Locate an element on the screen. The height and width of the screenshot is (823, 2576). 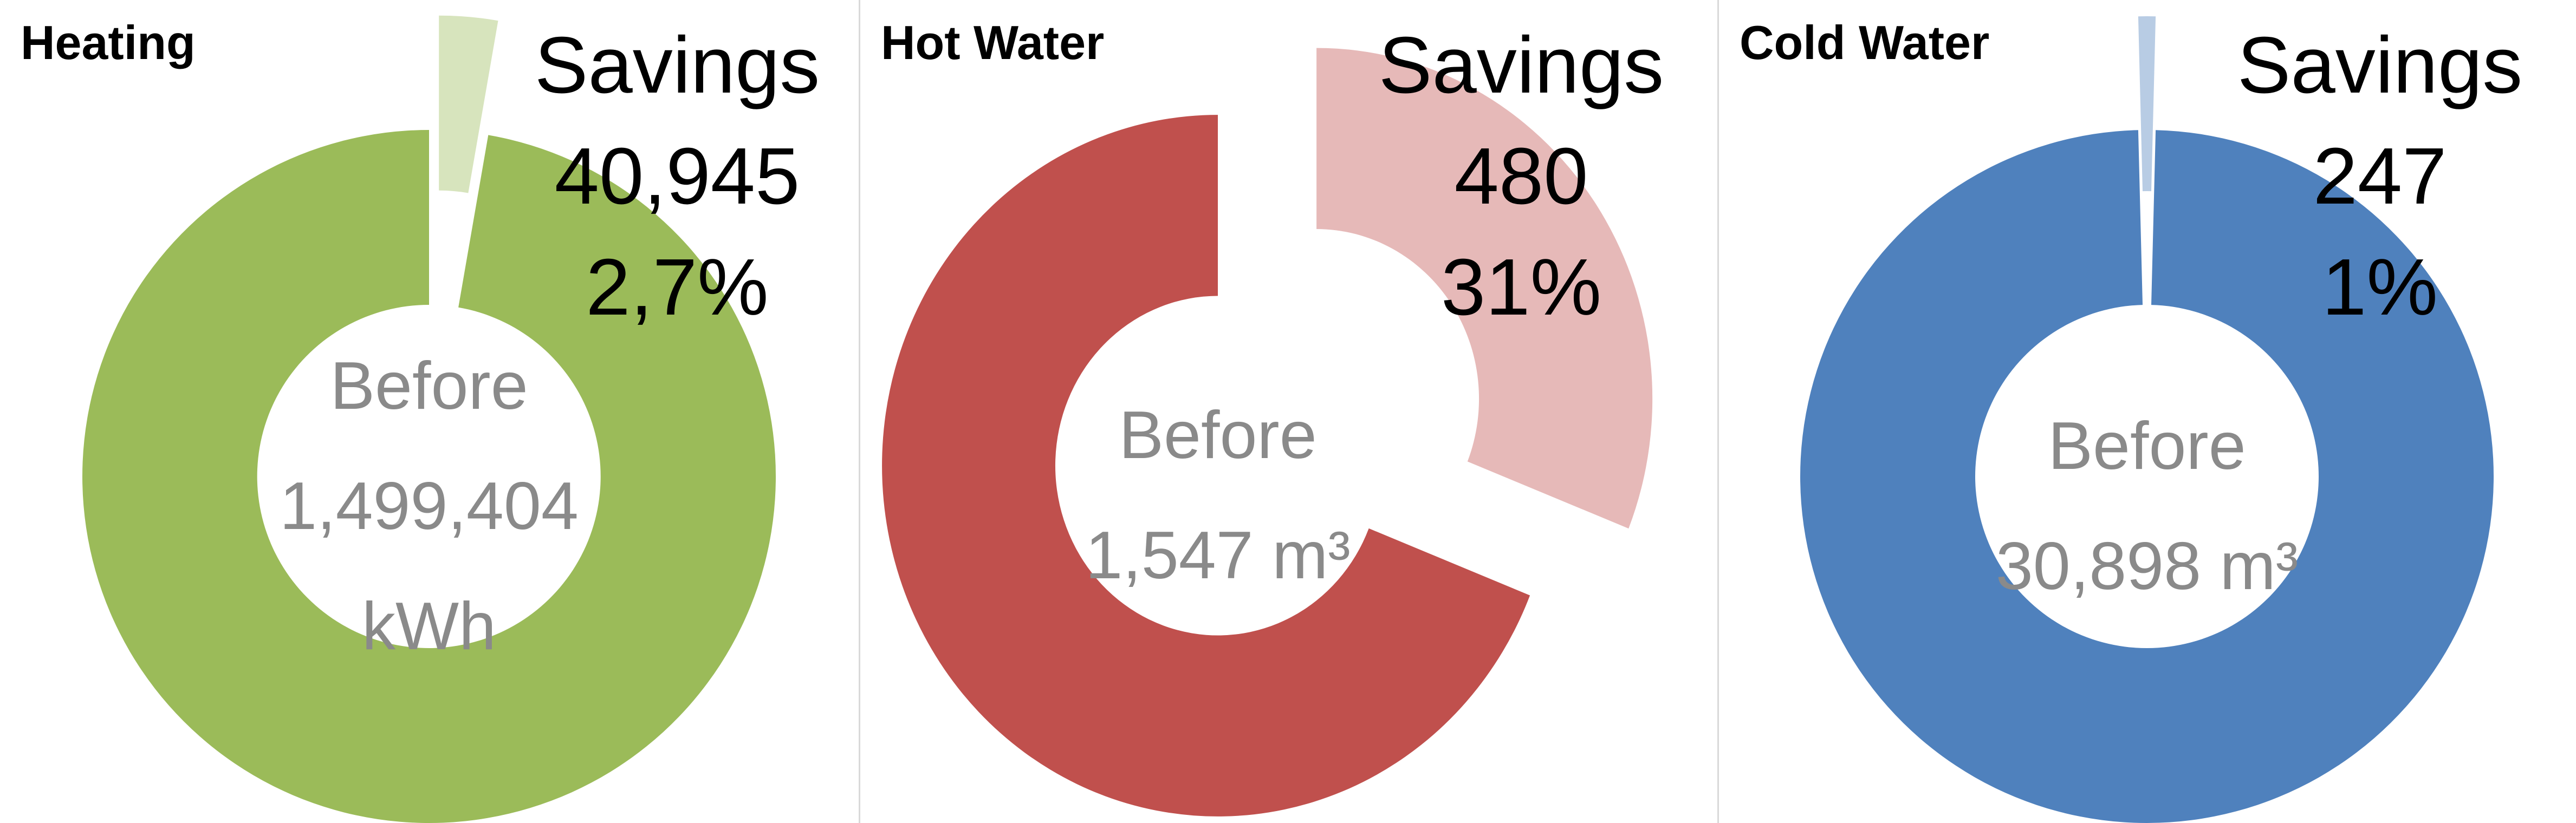
savings-value: 40,945 is located at coordinates (677, 177).